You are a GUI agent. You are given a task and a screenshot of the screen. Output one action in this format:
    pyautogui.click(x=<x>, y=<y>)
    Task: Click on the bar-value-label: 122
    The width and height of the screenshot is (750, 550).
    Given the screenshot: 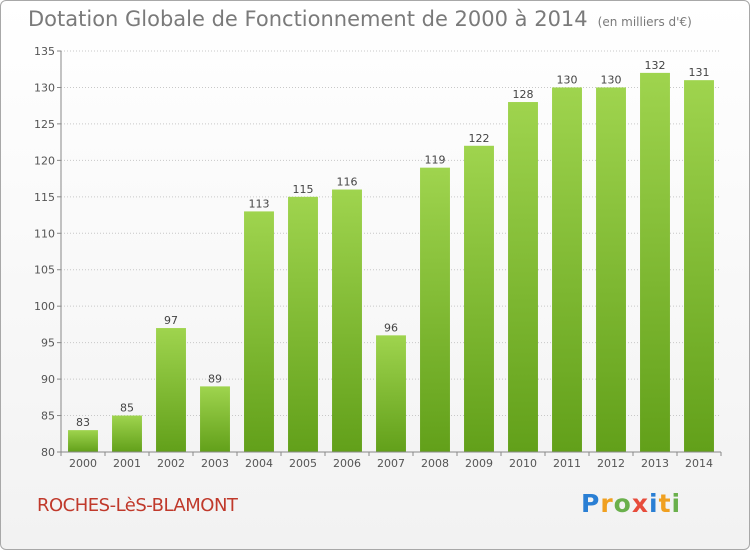 What is the action you would take?
    pyautogui.click(x=479, y=138)
    